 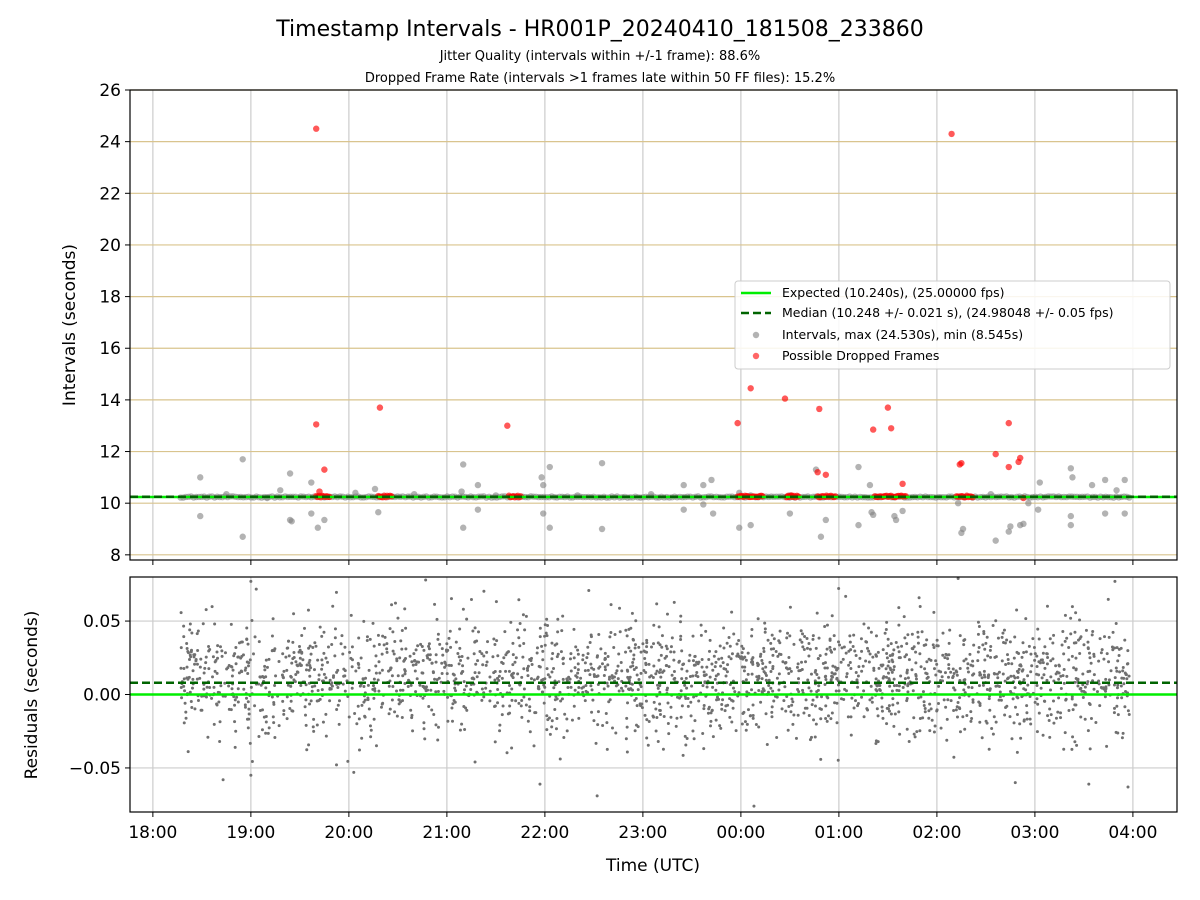 I want to click on interval-point, so click(x=602, y=463).